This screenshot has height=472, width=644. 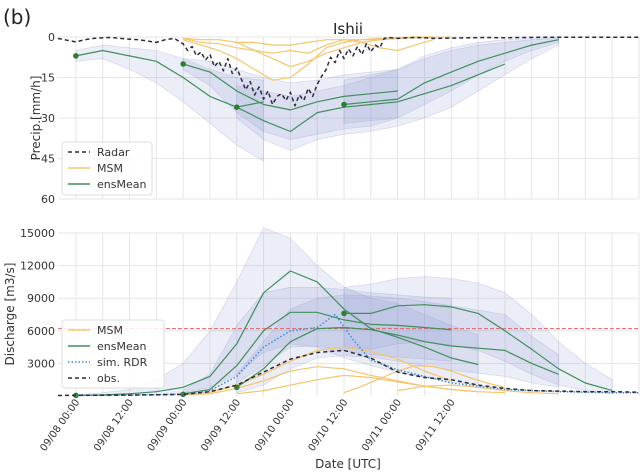 I want to click on x-tick-label: 09/10 00:00, so click(x=275, y=425).